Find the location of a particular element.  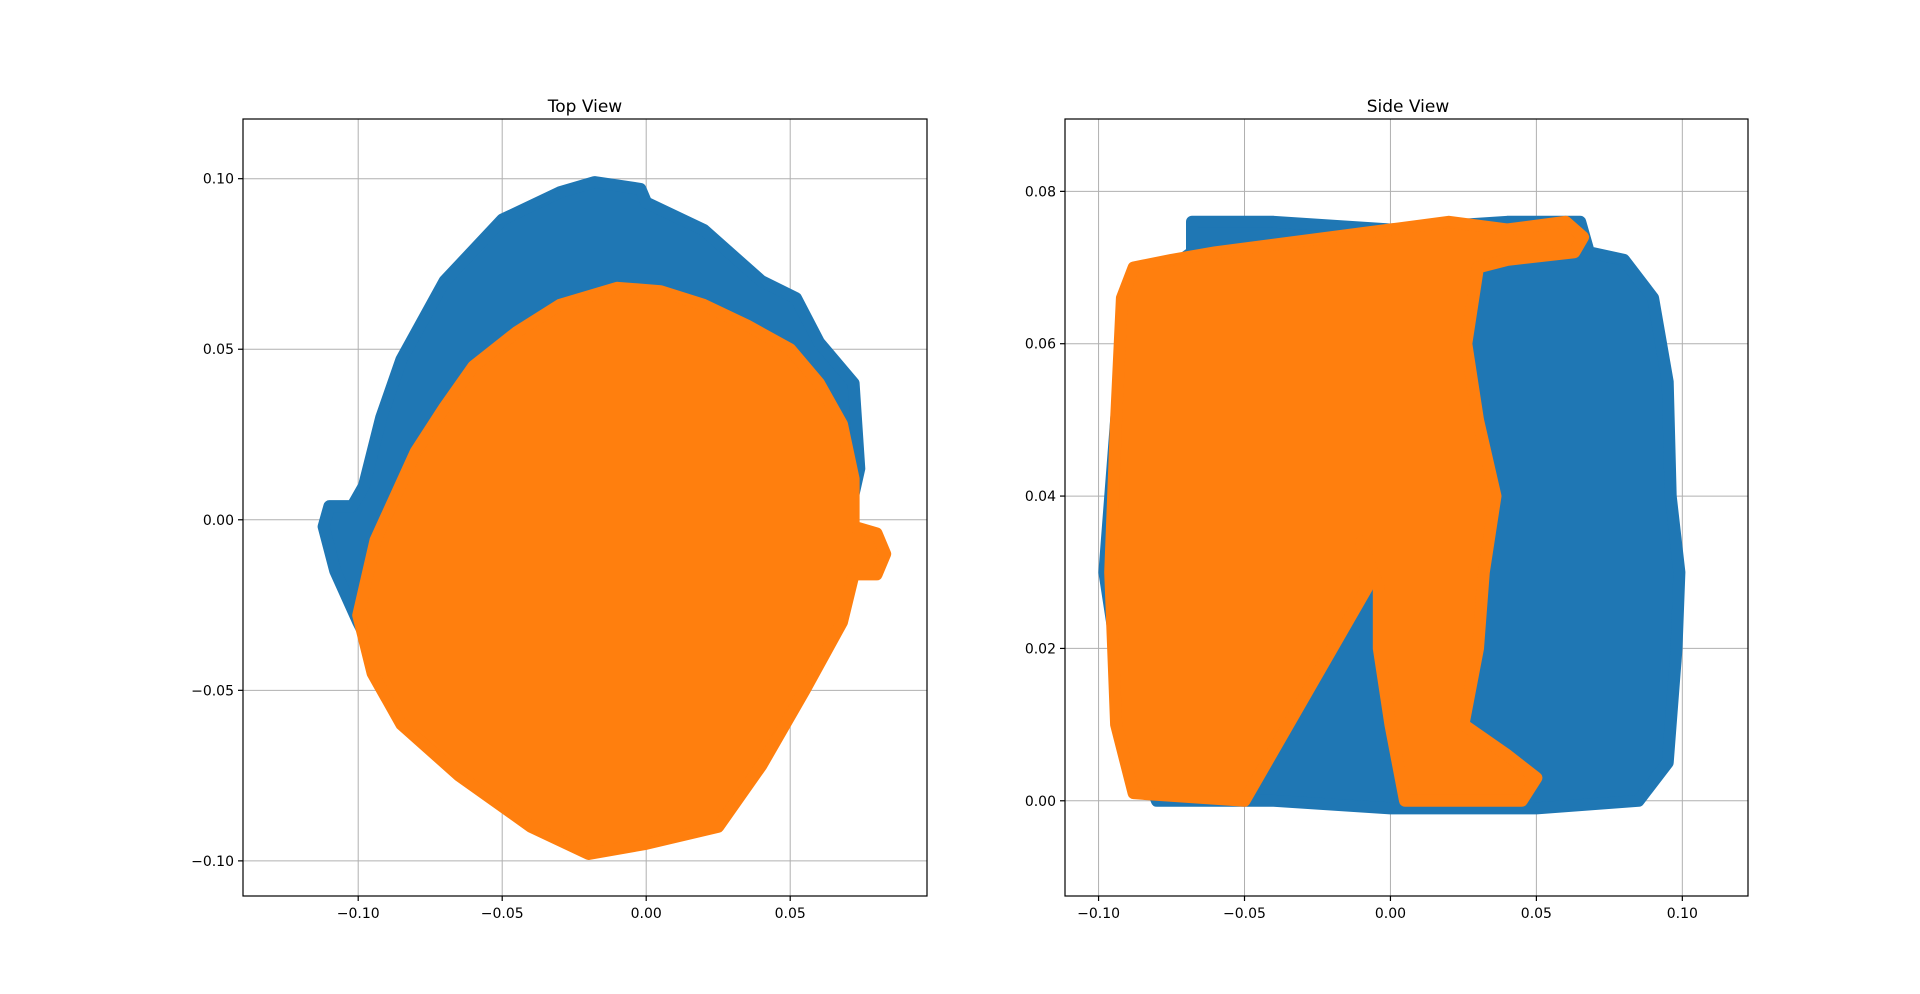

side-view-x-tick-label: 0.10 is located at coordinates (1682, 914).